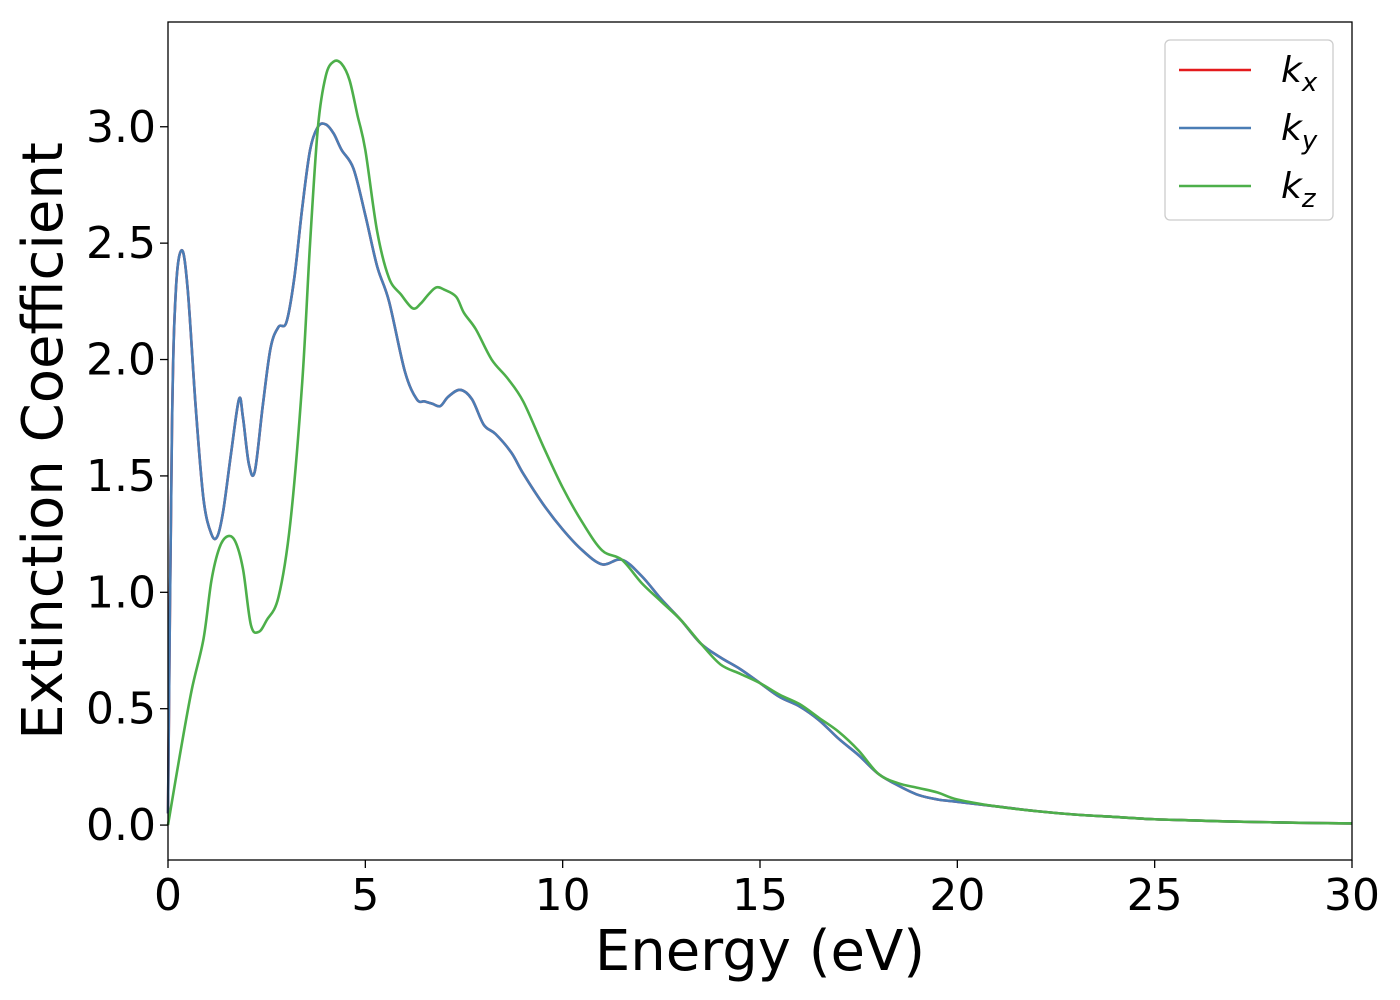  Describe the element at coordinates (1352, 895) in the screenshot. I see `x-tick-label: 30` at that location.